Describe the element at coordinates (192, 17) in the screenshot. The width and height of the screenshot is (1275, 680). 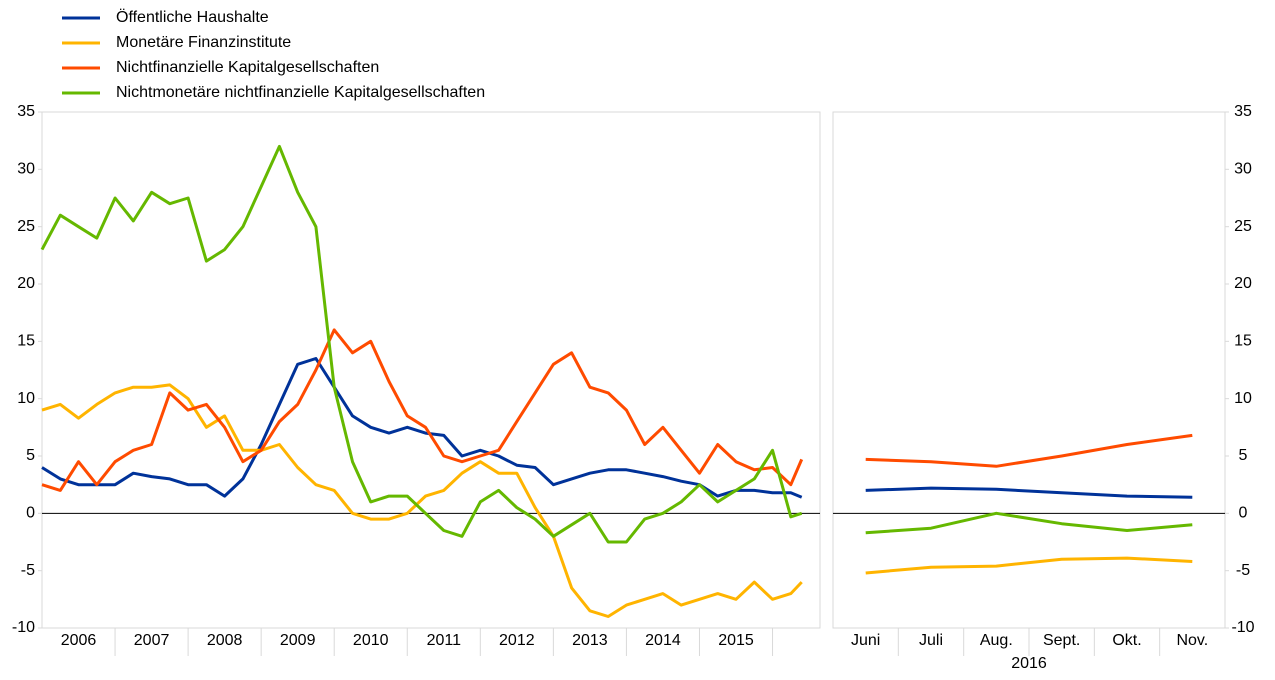
I see `legend-label: Öffentliche Haushalte` at that location.